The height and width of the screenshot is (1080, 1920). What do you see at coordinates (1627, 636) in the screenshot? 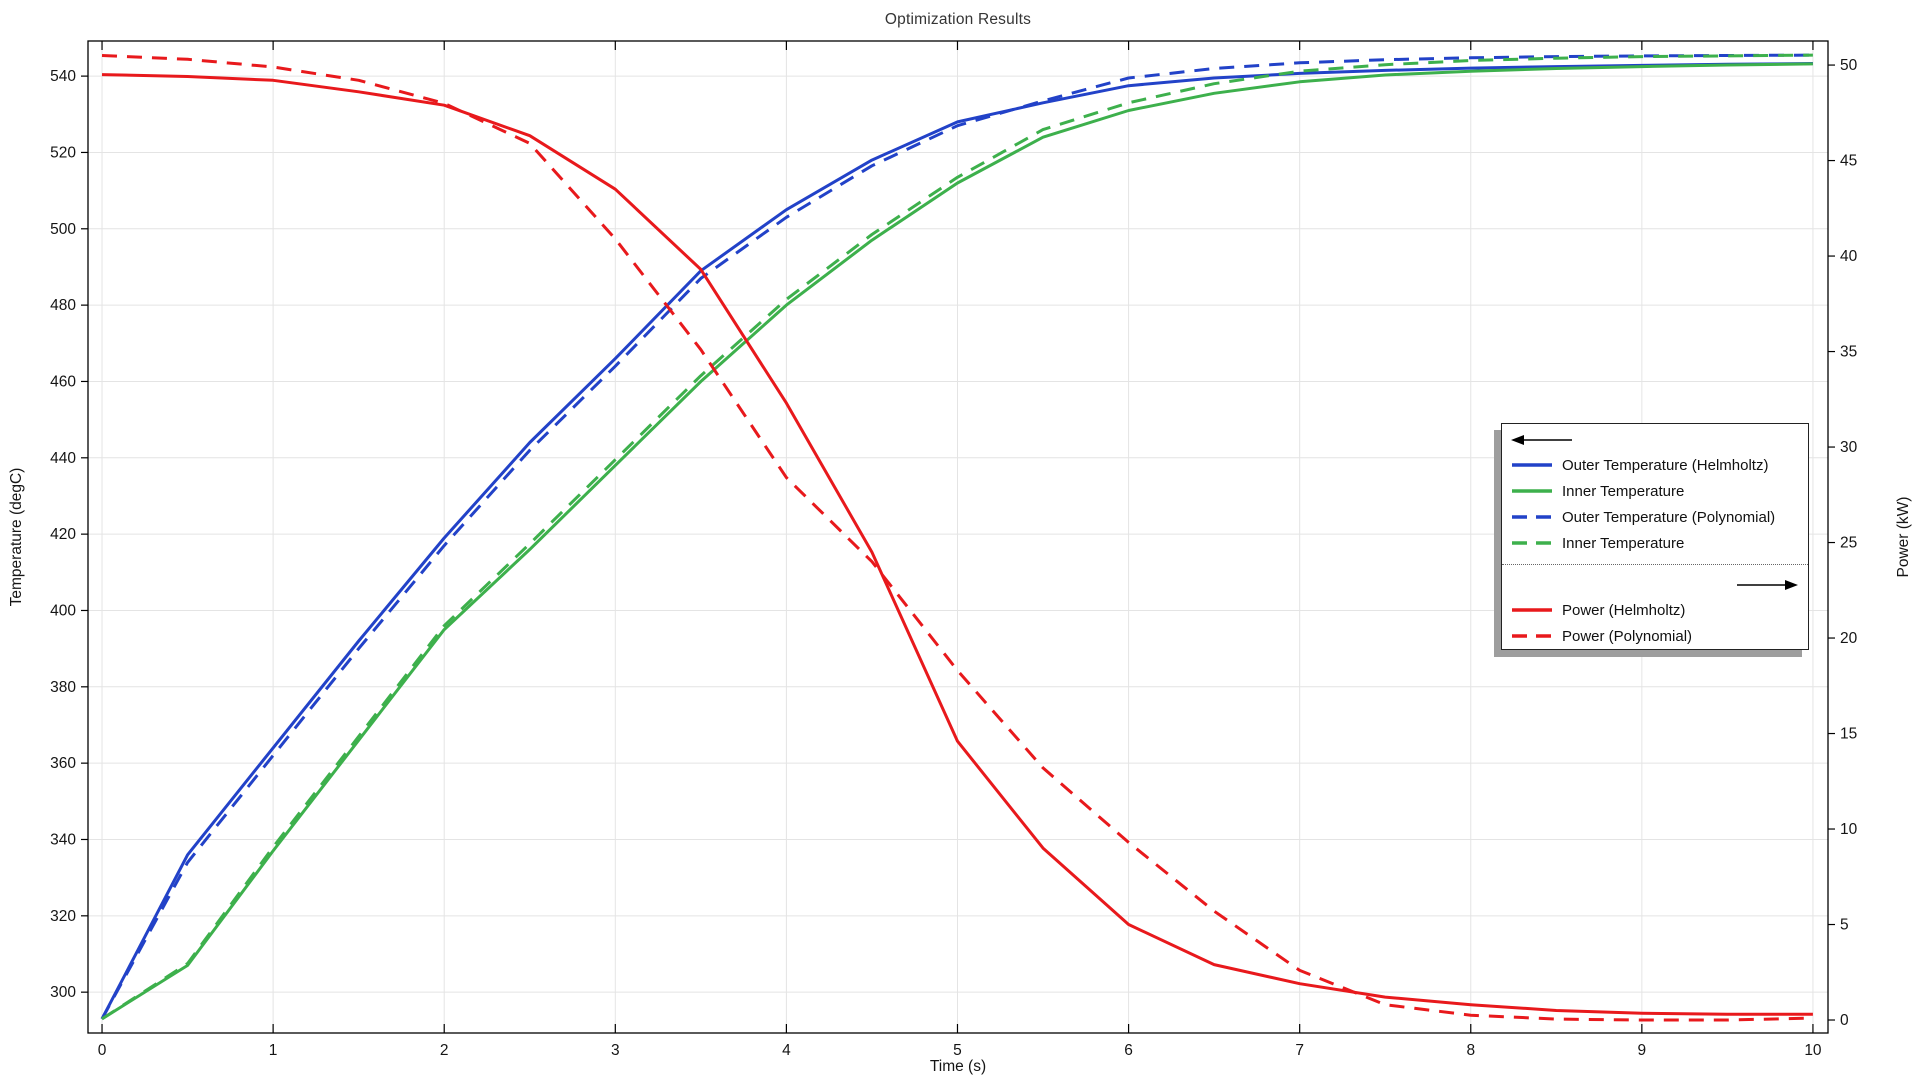
I see `legend-label: Power (Polynomial)` at bounding box center [1627, 636].